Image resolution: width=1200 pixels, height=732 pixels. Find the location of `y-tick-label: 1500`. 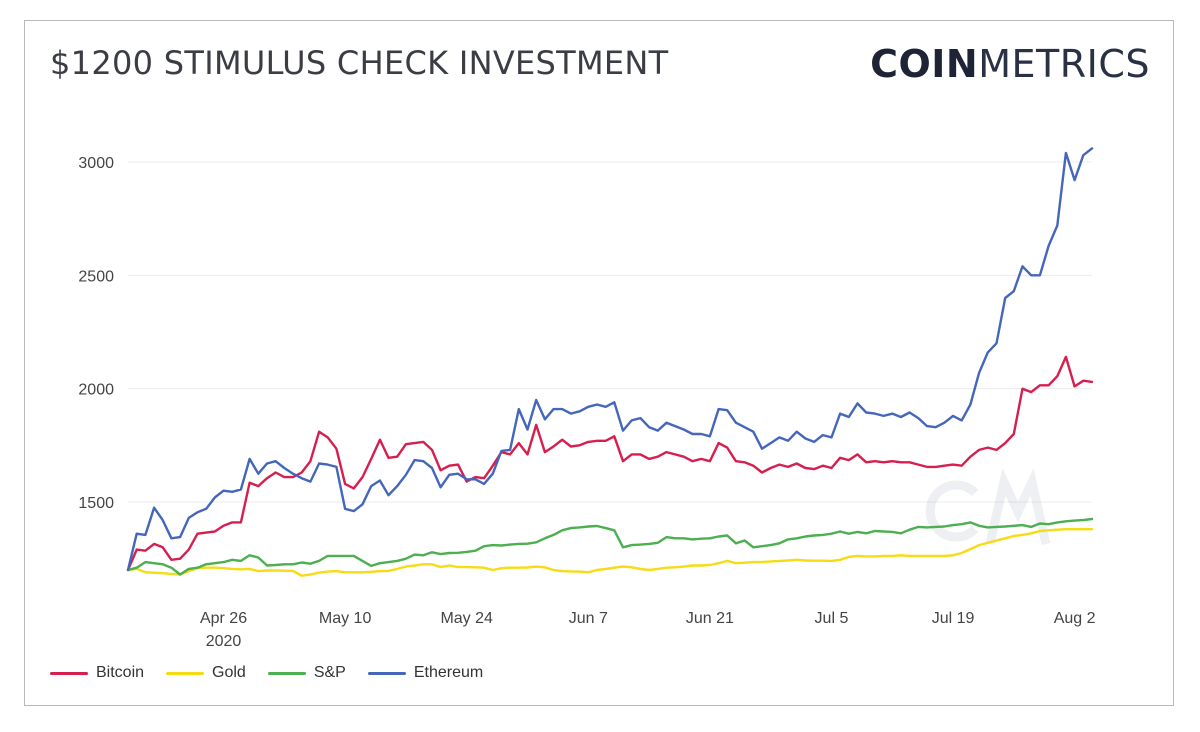

y-tick-label: 1500 is located at coordinates (96, 503).